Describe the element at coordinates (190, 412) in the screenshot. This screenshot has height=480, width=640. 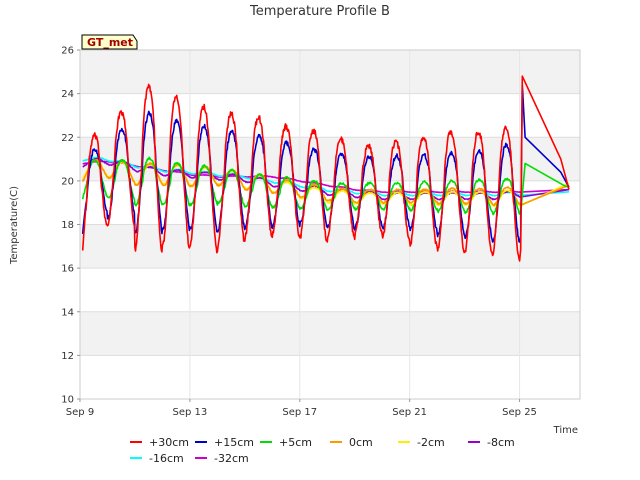
I see `x-tick-label: Sep 13` at that location.